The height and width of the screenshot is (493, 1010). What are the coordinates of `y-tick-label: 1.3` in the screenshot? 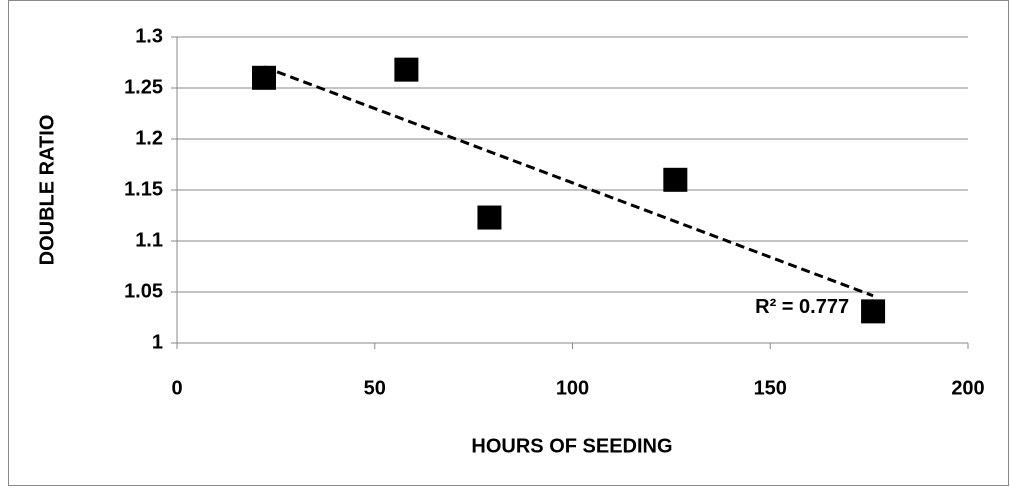 It's located at (149, 36).